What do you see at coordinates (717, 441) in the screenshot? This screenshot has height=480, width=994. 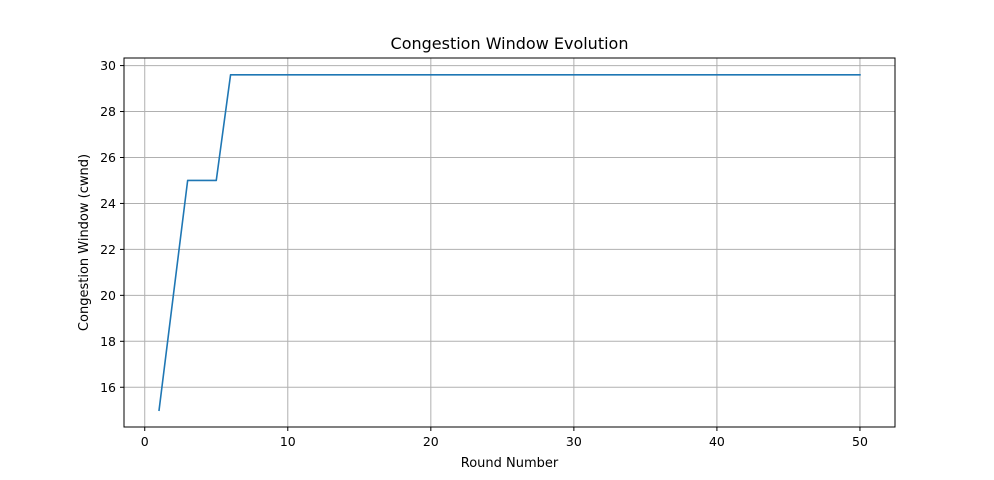 I see `x-tick-label: 40` at bounding box center [717, 441].